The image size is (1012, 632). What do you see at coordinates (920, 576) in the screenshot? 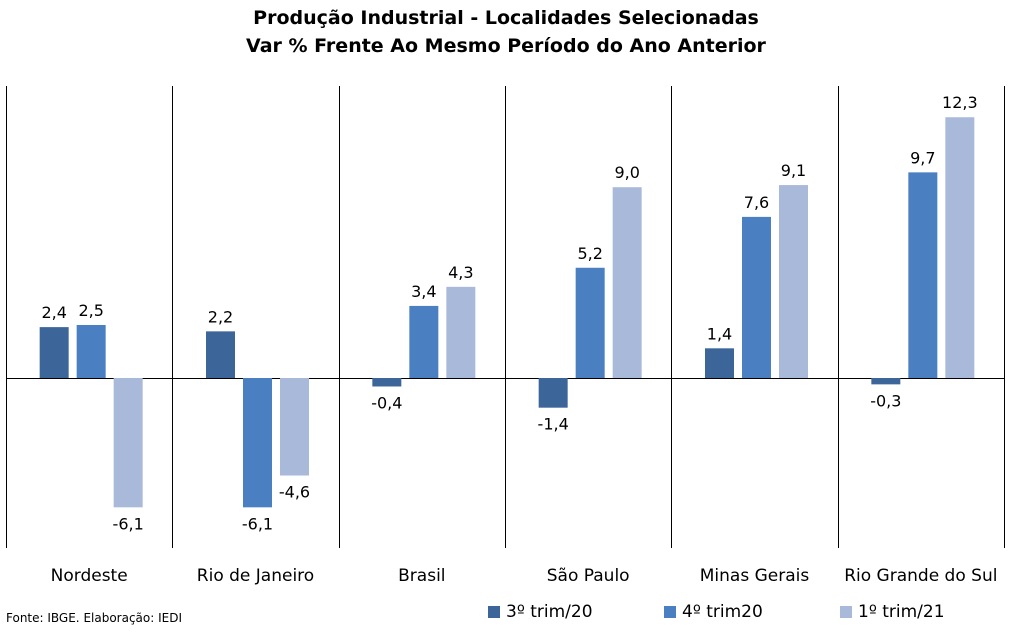
I see `category-label: Rio Grande do Sul` at bounding box center [920, 576].